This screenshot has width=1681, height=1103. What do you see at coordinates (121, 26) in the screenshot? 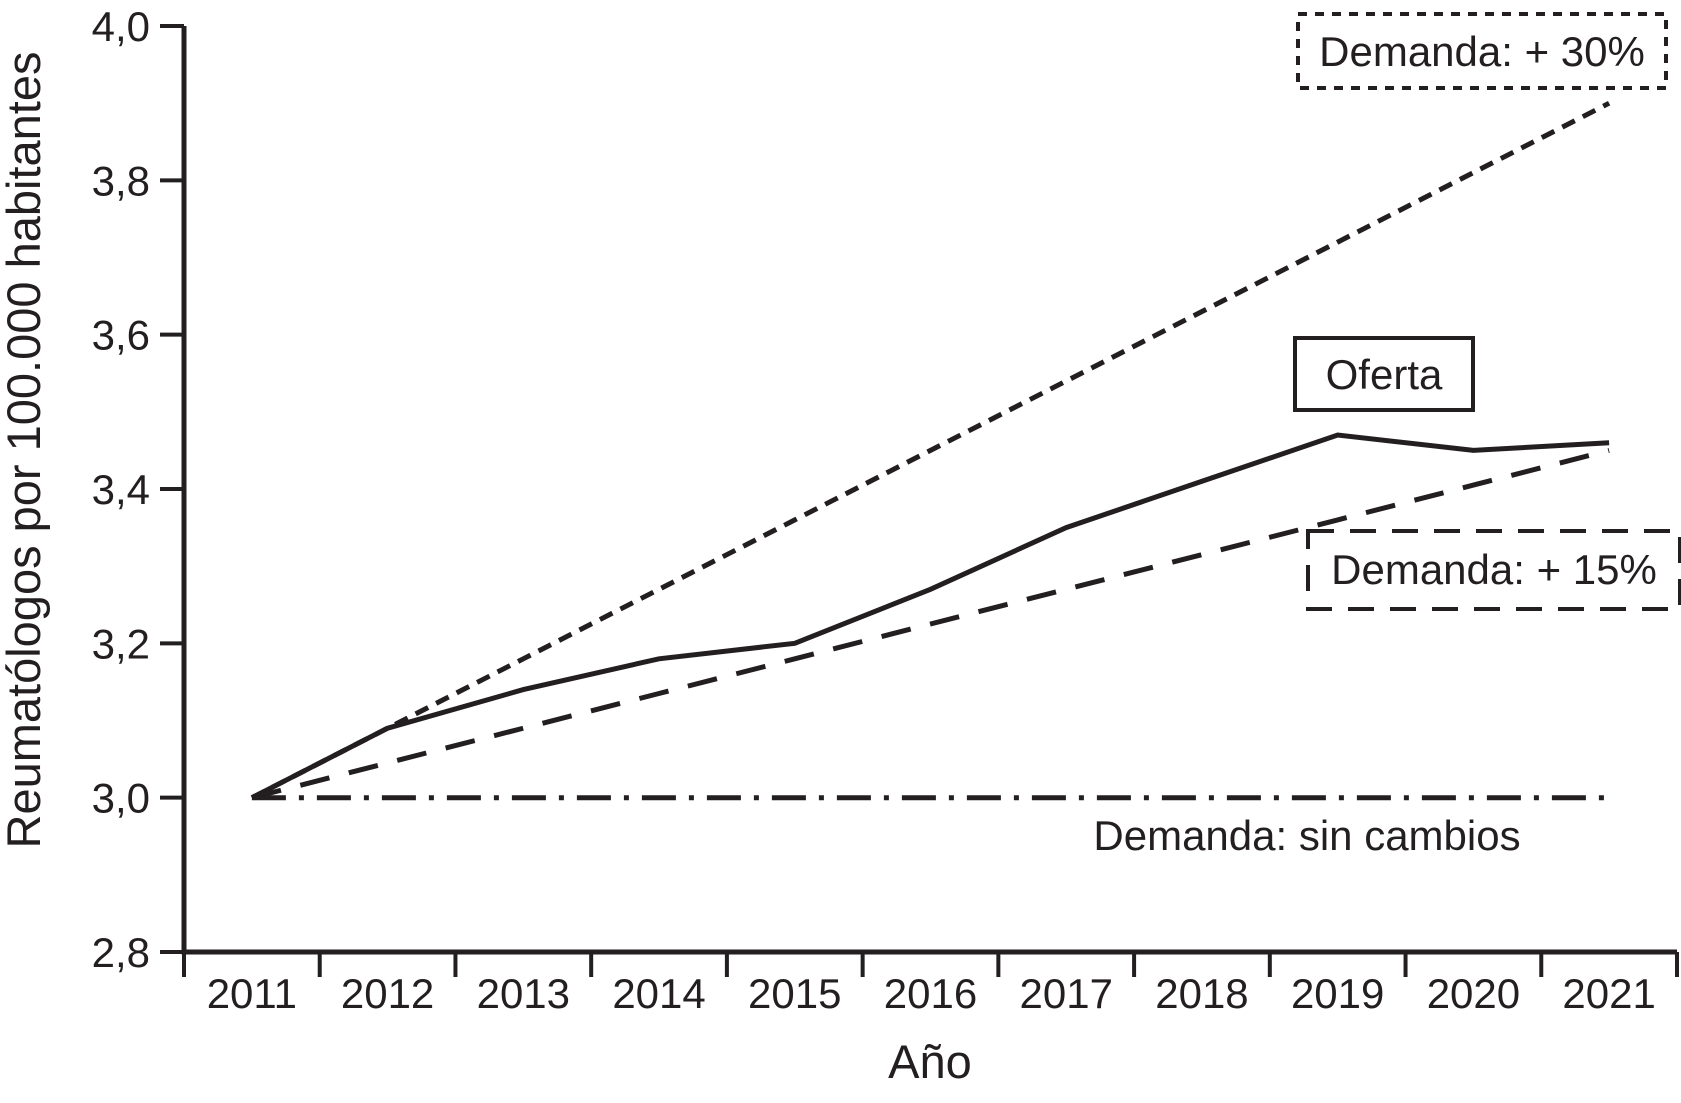
I see `y-tick-label: 4,0` at bounding box center [121, 26].